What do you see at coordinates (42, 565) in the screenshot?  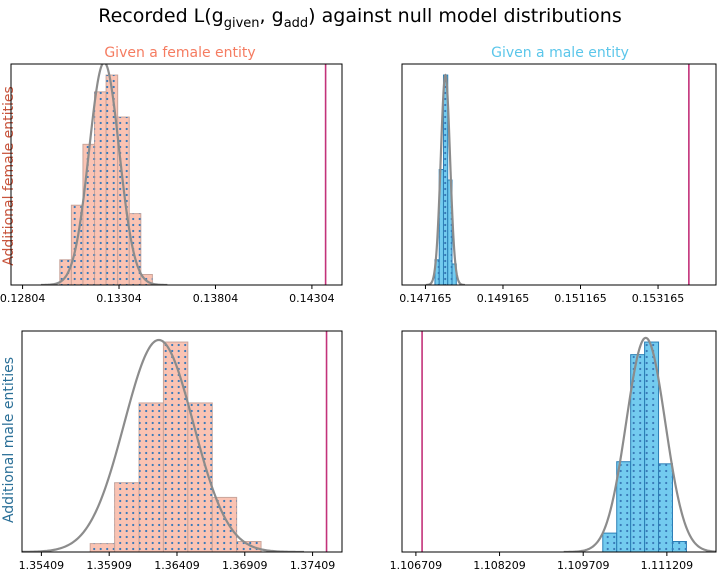 I see `x-tick-label: 1.35409` at bounding box center [42, 565].